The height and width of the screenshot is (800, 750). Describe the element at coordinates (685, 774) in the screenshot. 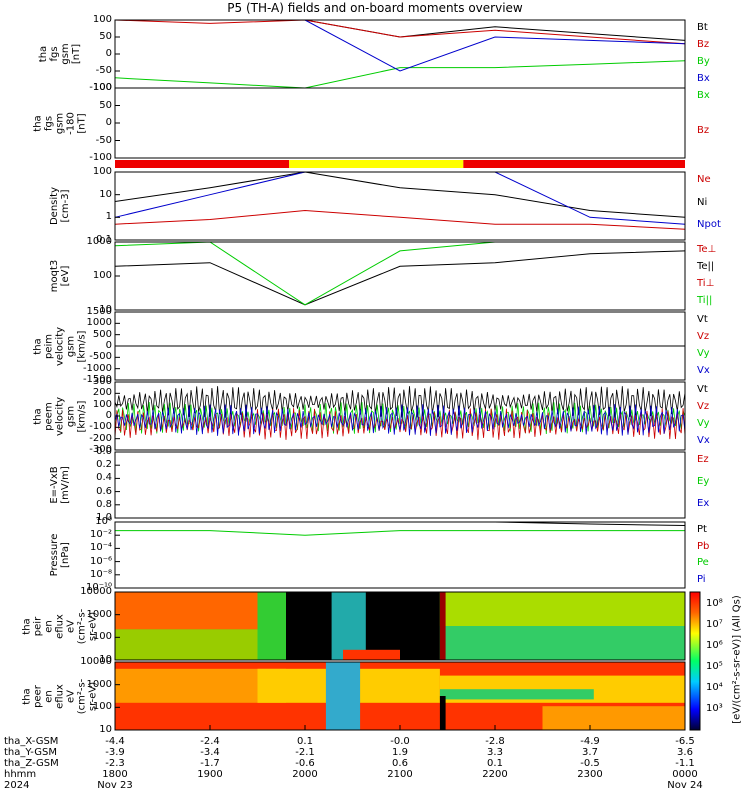

I see `footer-value: 0000` at that location.